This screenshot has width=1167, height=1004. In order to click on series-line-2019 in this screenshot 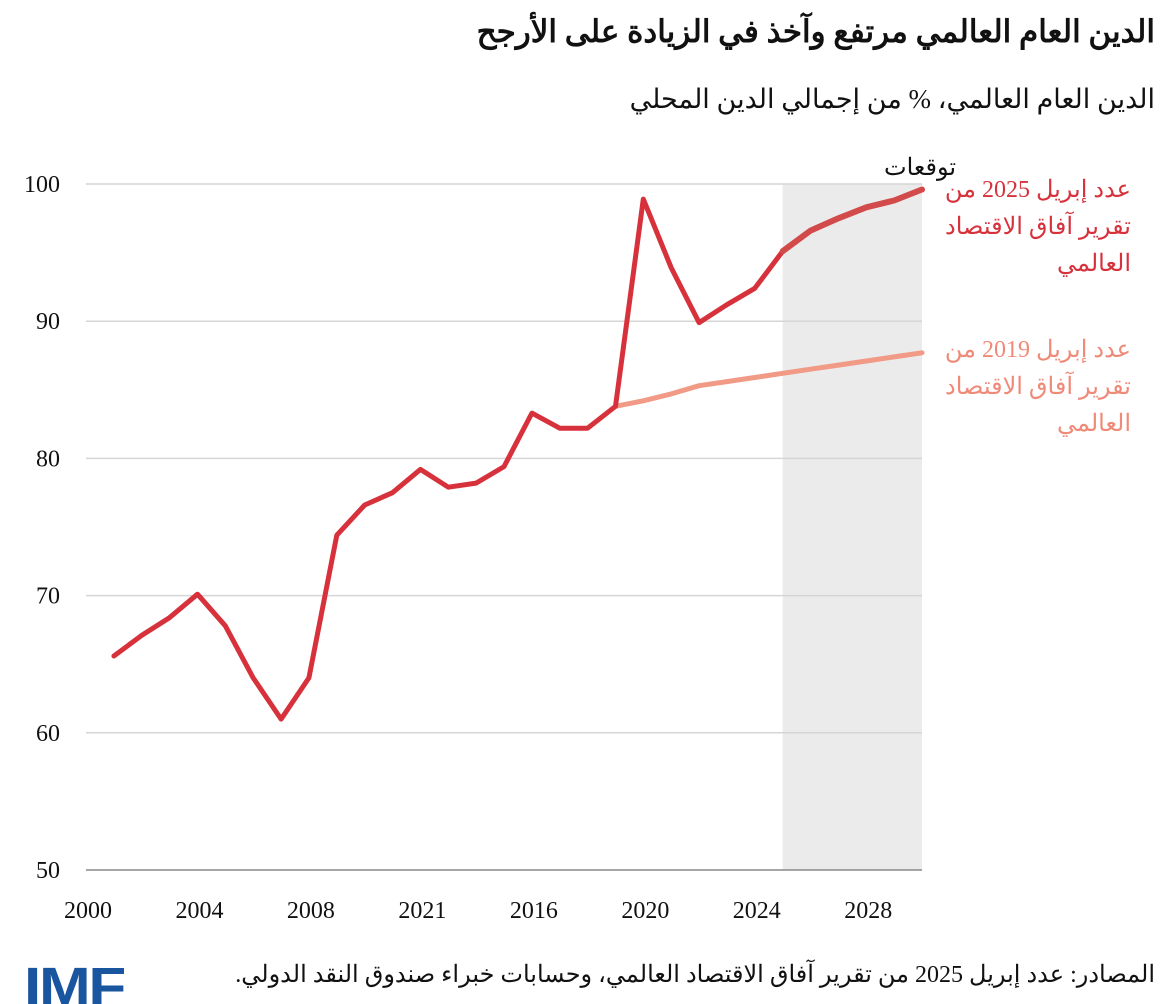, I will do `click(769, 379)`.